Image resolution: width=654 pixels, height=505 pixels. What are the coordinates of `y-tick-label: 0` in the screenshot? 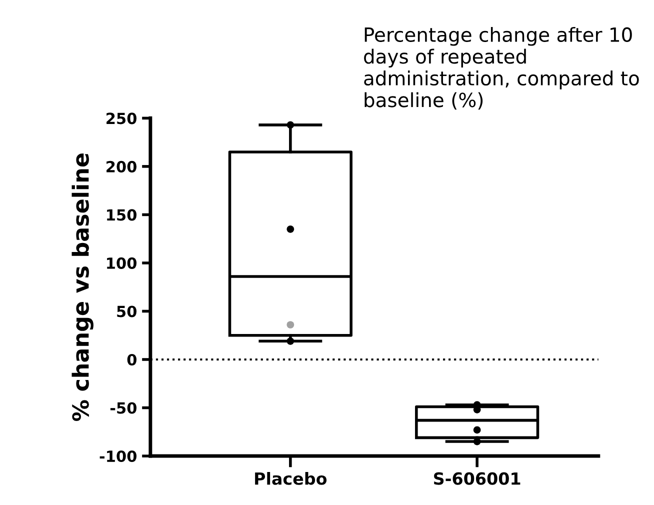 It's located at (131, 360).